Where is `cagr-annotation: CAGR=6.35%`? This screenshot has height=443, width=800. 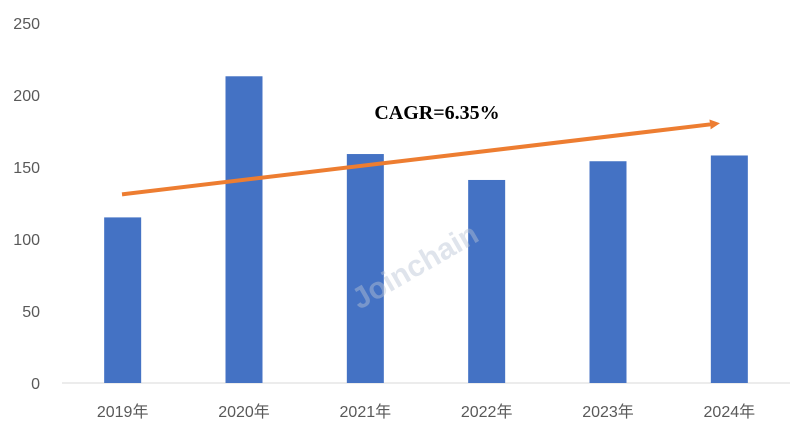 cagr-annotation: CAGR=6.35% is located at coordinates (436, 113).